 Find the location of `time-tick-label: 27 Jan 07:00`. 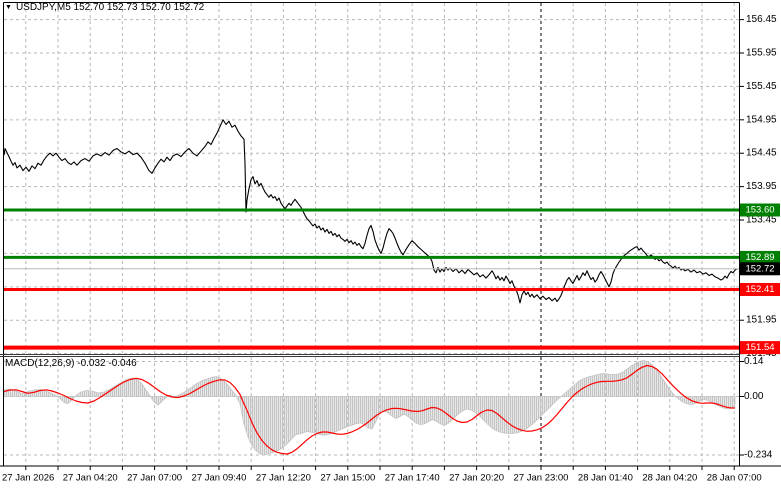

time-tick-label: 27 Jan 07:00 is located at coordinates (154, 478).